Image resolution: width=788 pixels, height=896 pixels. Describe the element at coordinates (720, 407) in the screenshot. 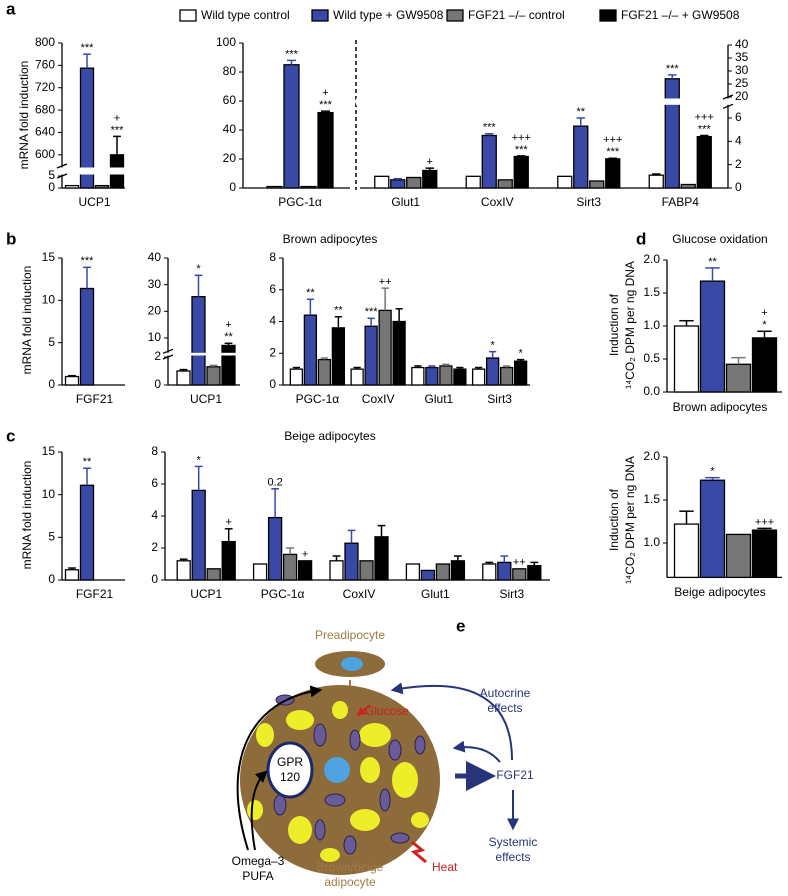

I see `x-axis-label: Brown adipocytes` at that location.